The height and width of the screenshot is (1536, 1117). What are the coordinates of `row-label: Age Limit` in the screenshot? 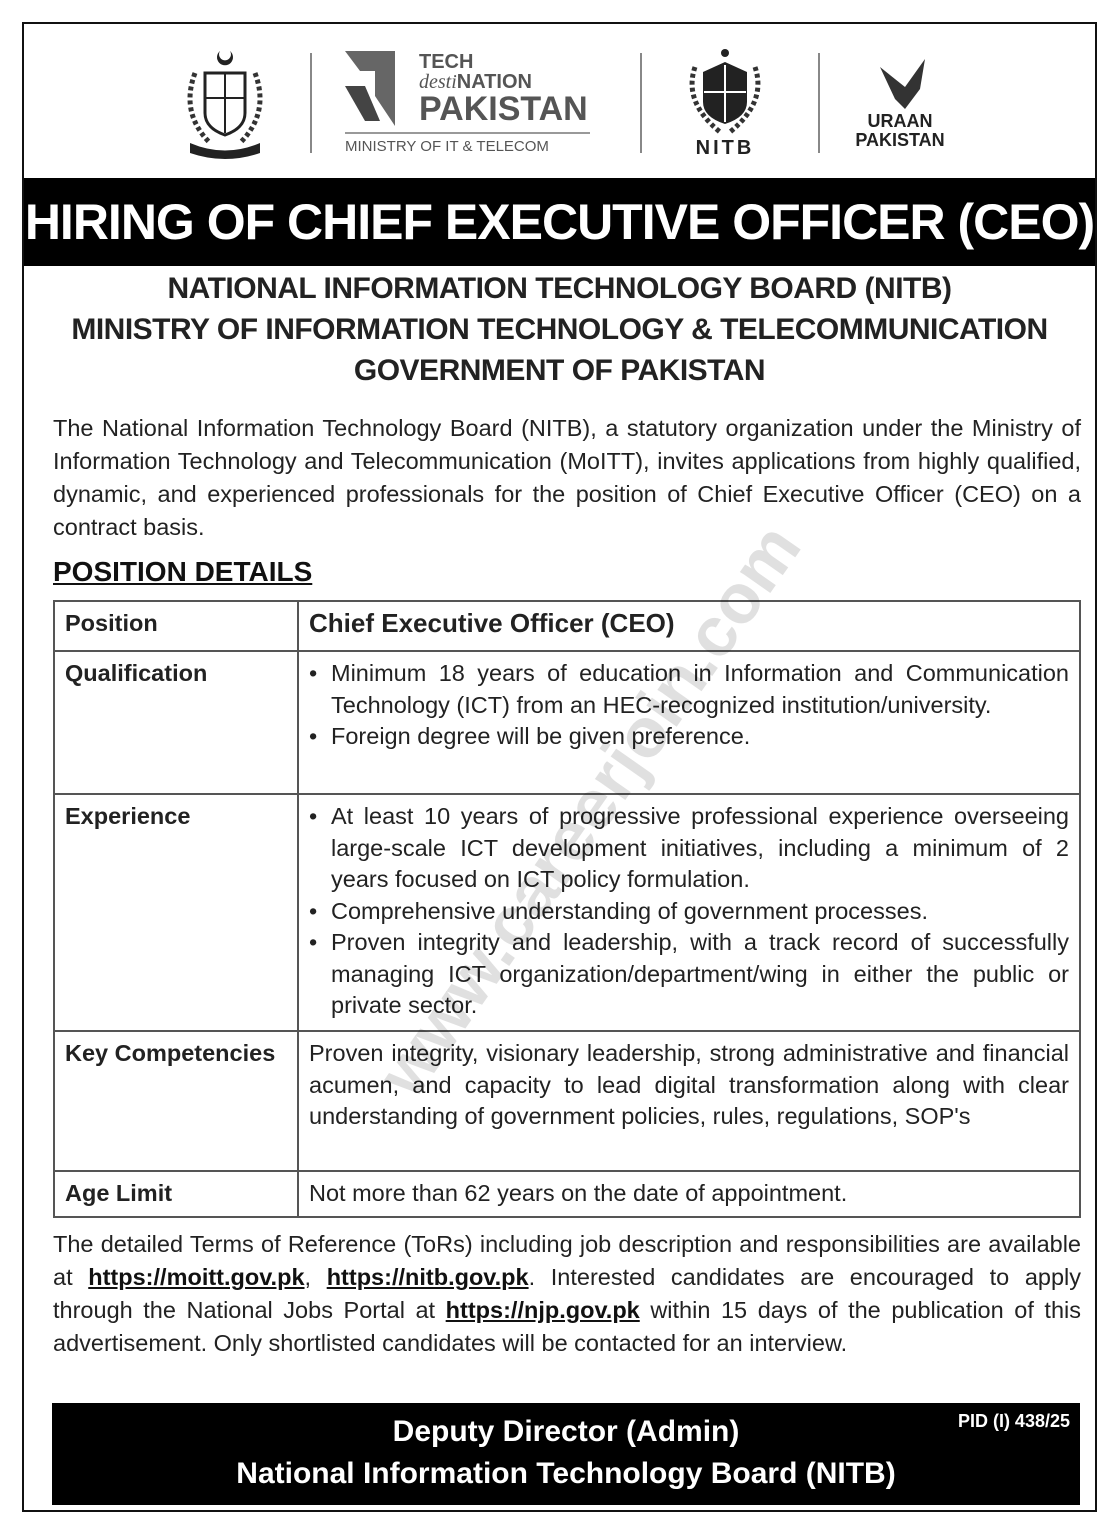 It's located at (176, 1194).